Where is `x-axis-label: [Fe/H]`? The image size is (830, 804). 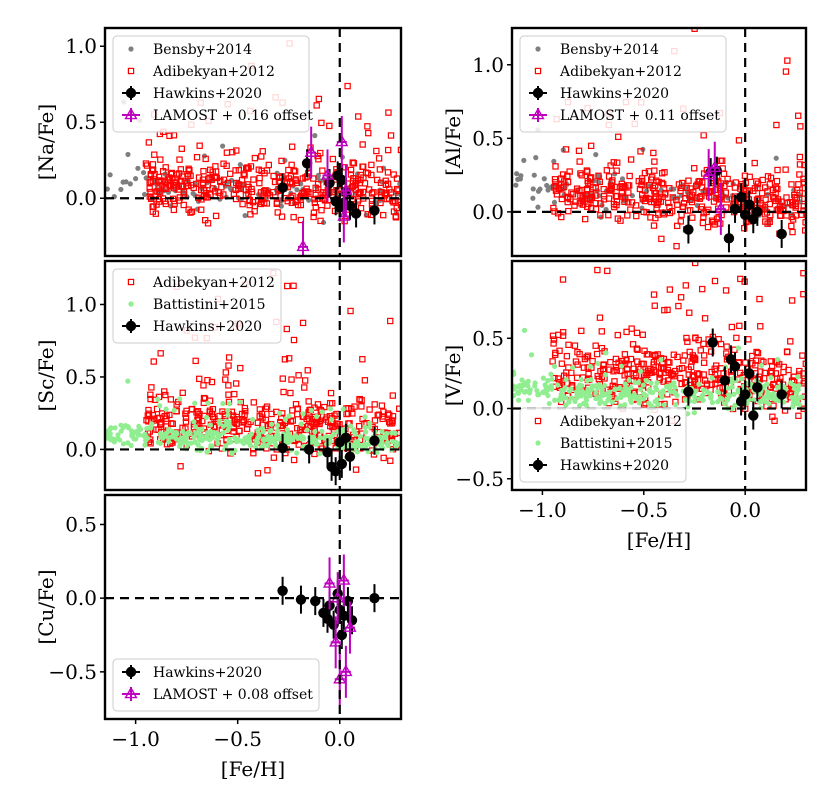 x-axis-label: [Fe/H] is located at coordinates (253, 769).